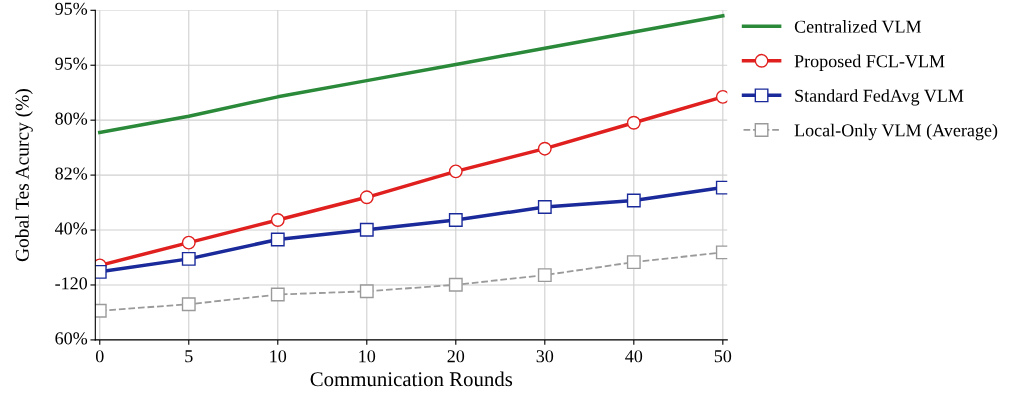 The height and width of the screenshot is (412, 1036). What do you see at coordinates (634, 356) in the screenshot?
I see `x-tick-label: 40` at bounding box center [634, 356].